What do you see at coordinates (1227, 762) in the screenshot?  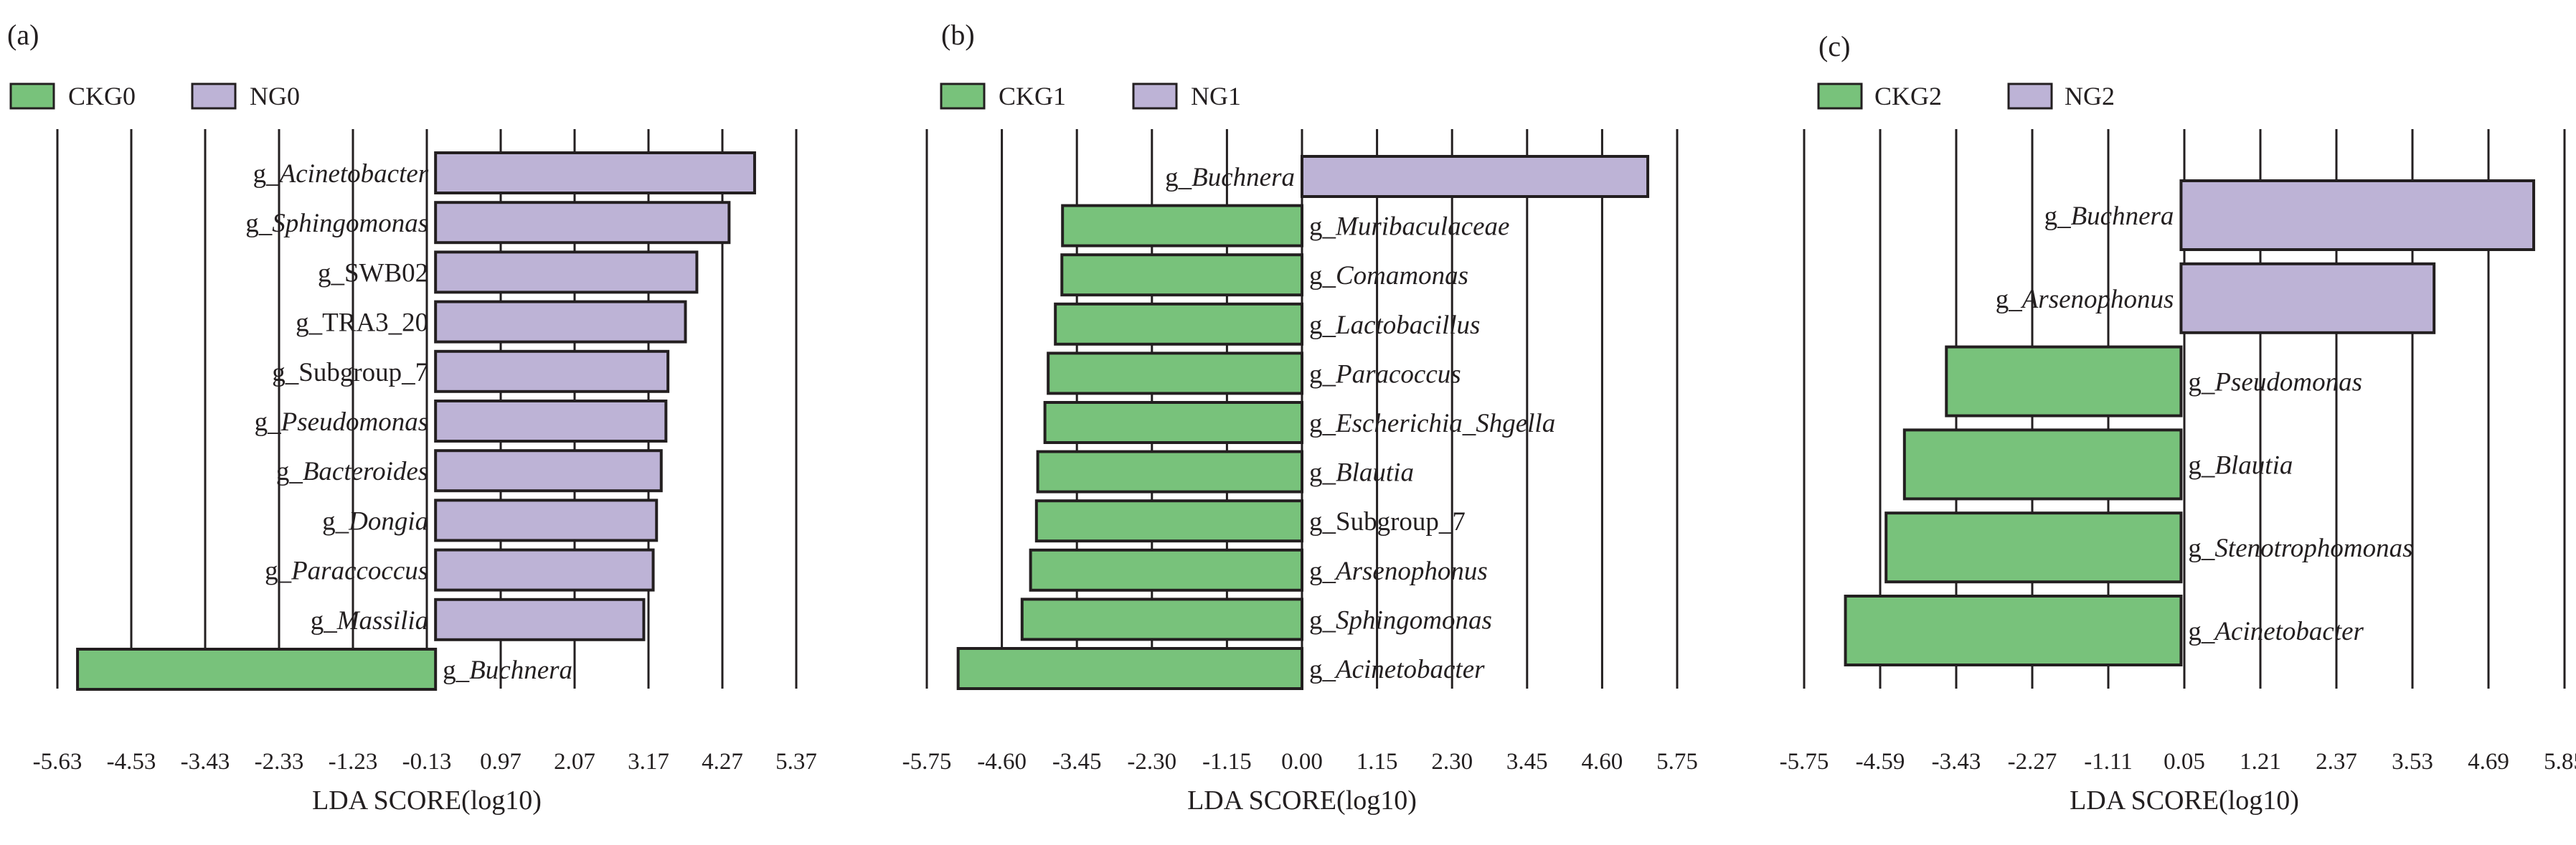 I see `x-tick-label: -1.15` at bounding box center [1227, 762].